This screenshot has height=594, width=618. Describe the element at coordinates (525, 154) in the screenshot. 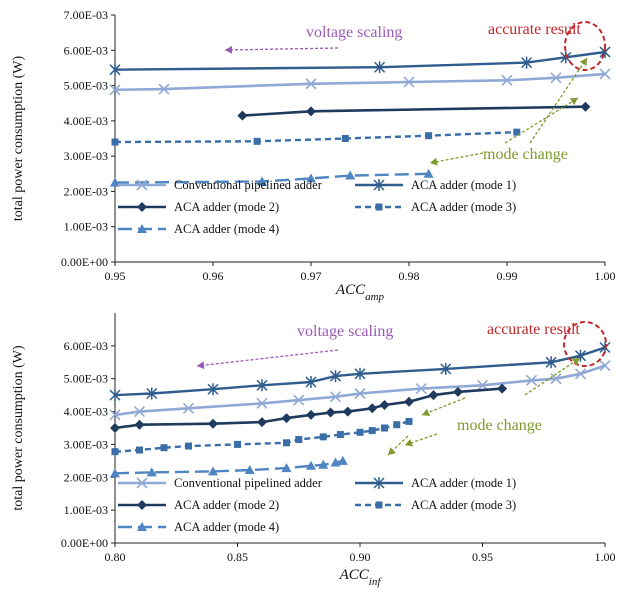

I see `mode-change-label: mode change` at that location.